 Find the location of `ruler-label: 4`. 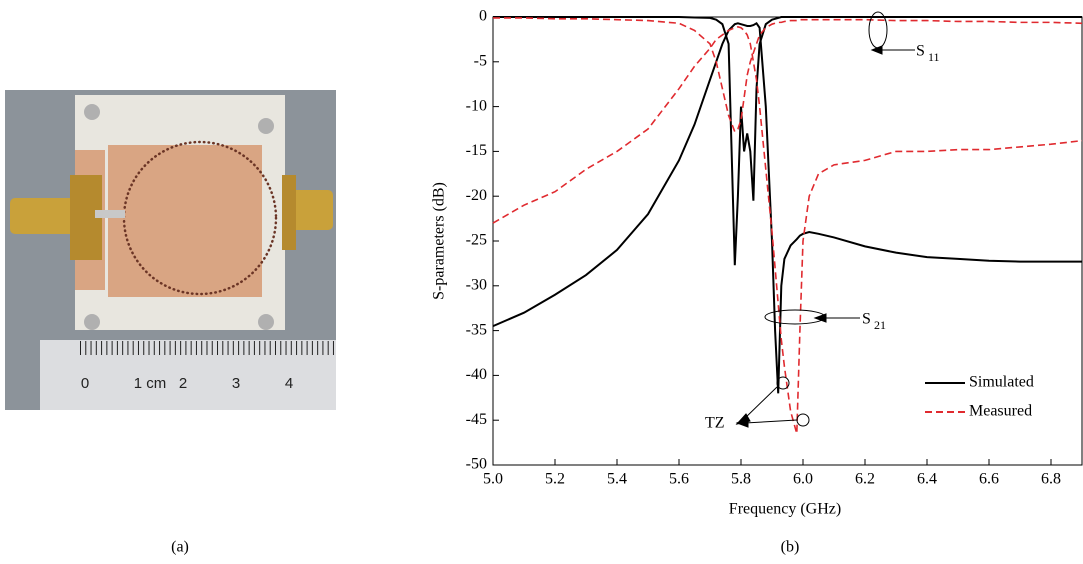

ruler-label: 4 is located at coordinates (289, 383).